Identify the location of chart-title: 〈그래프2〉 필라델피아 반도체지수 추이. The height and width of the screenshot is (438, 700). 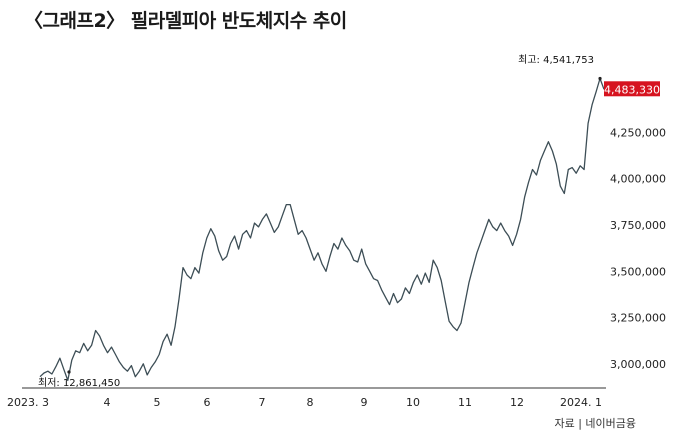
(185, 21).